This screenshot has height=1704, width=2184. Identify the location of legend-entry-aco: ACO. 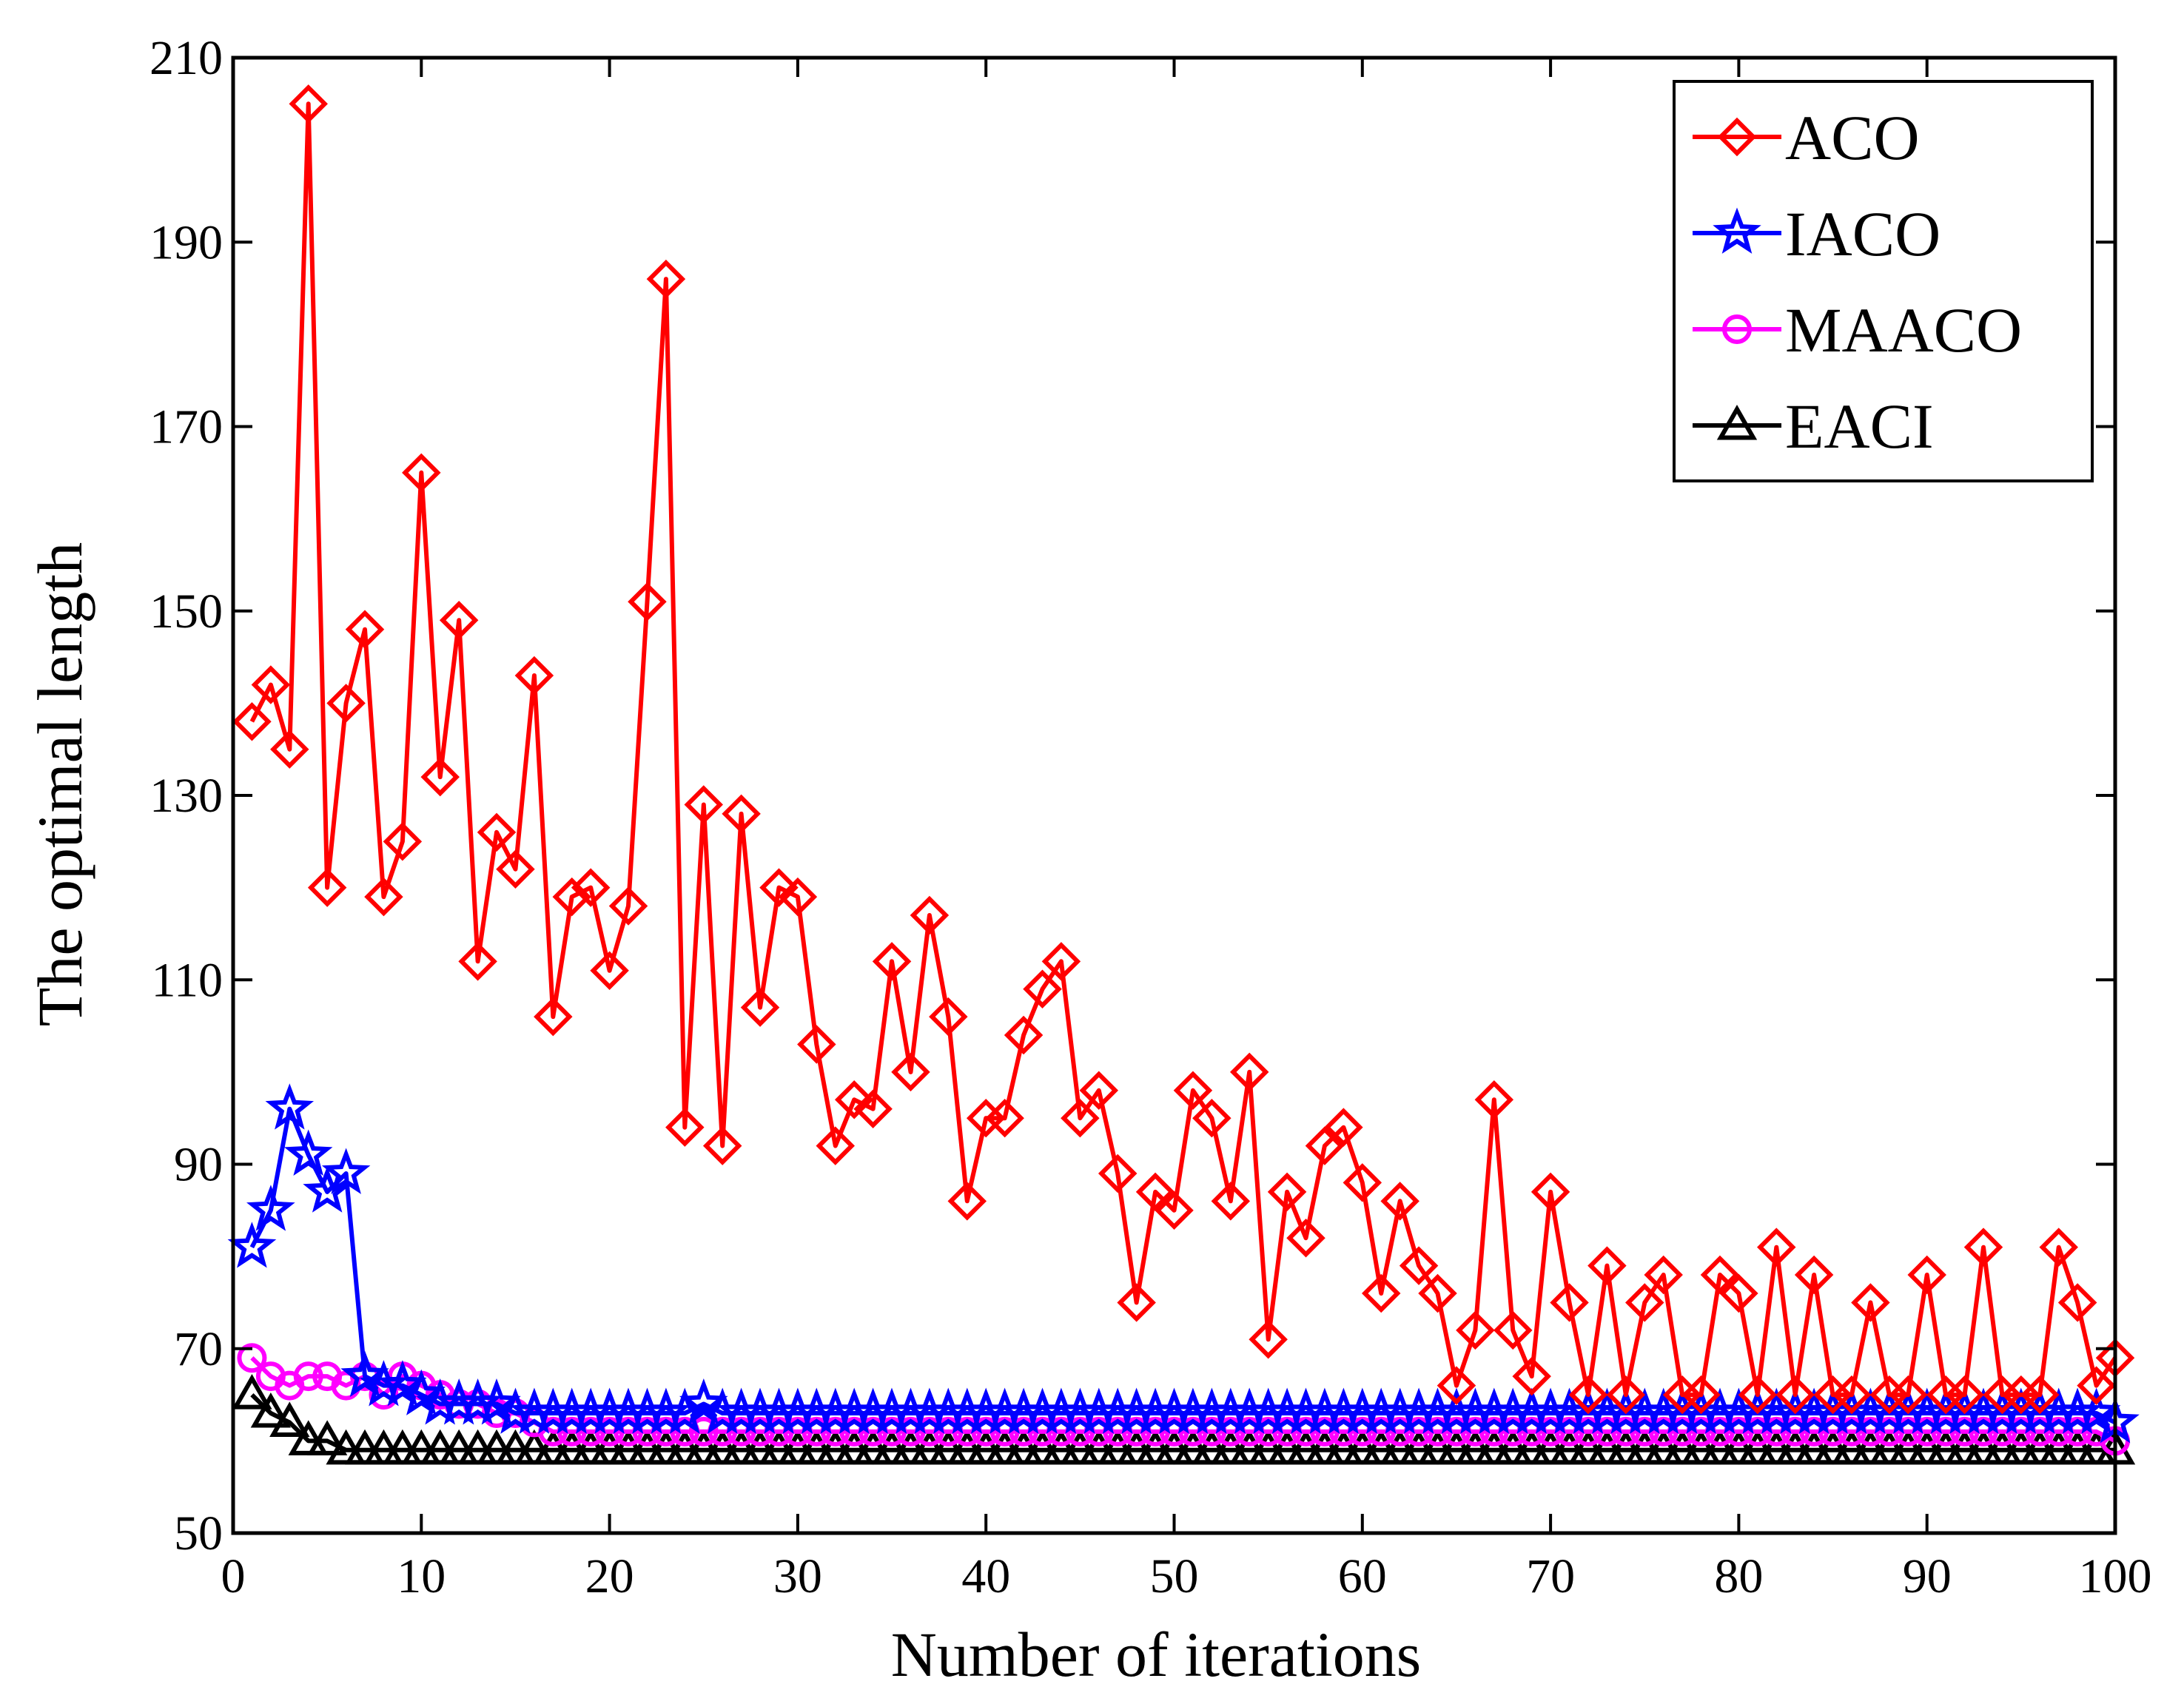
(1806, 137).